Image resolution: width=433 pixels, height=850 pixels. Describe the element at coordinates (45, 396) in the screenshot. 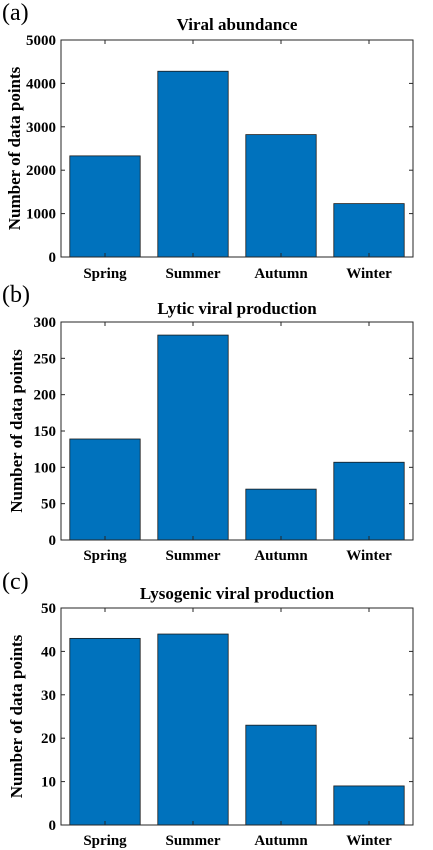

I see `y-tick-label: 200` at that location.